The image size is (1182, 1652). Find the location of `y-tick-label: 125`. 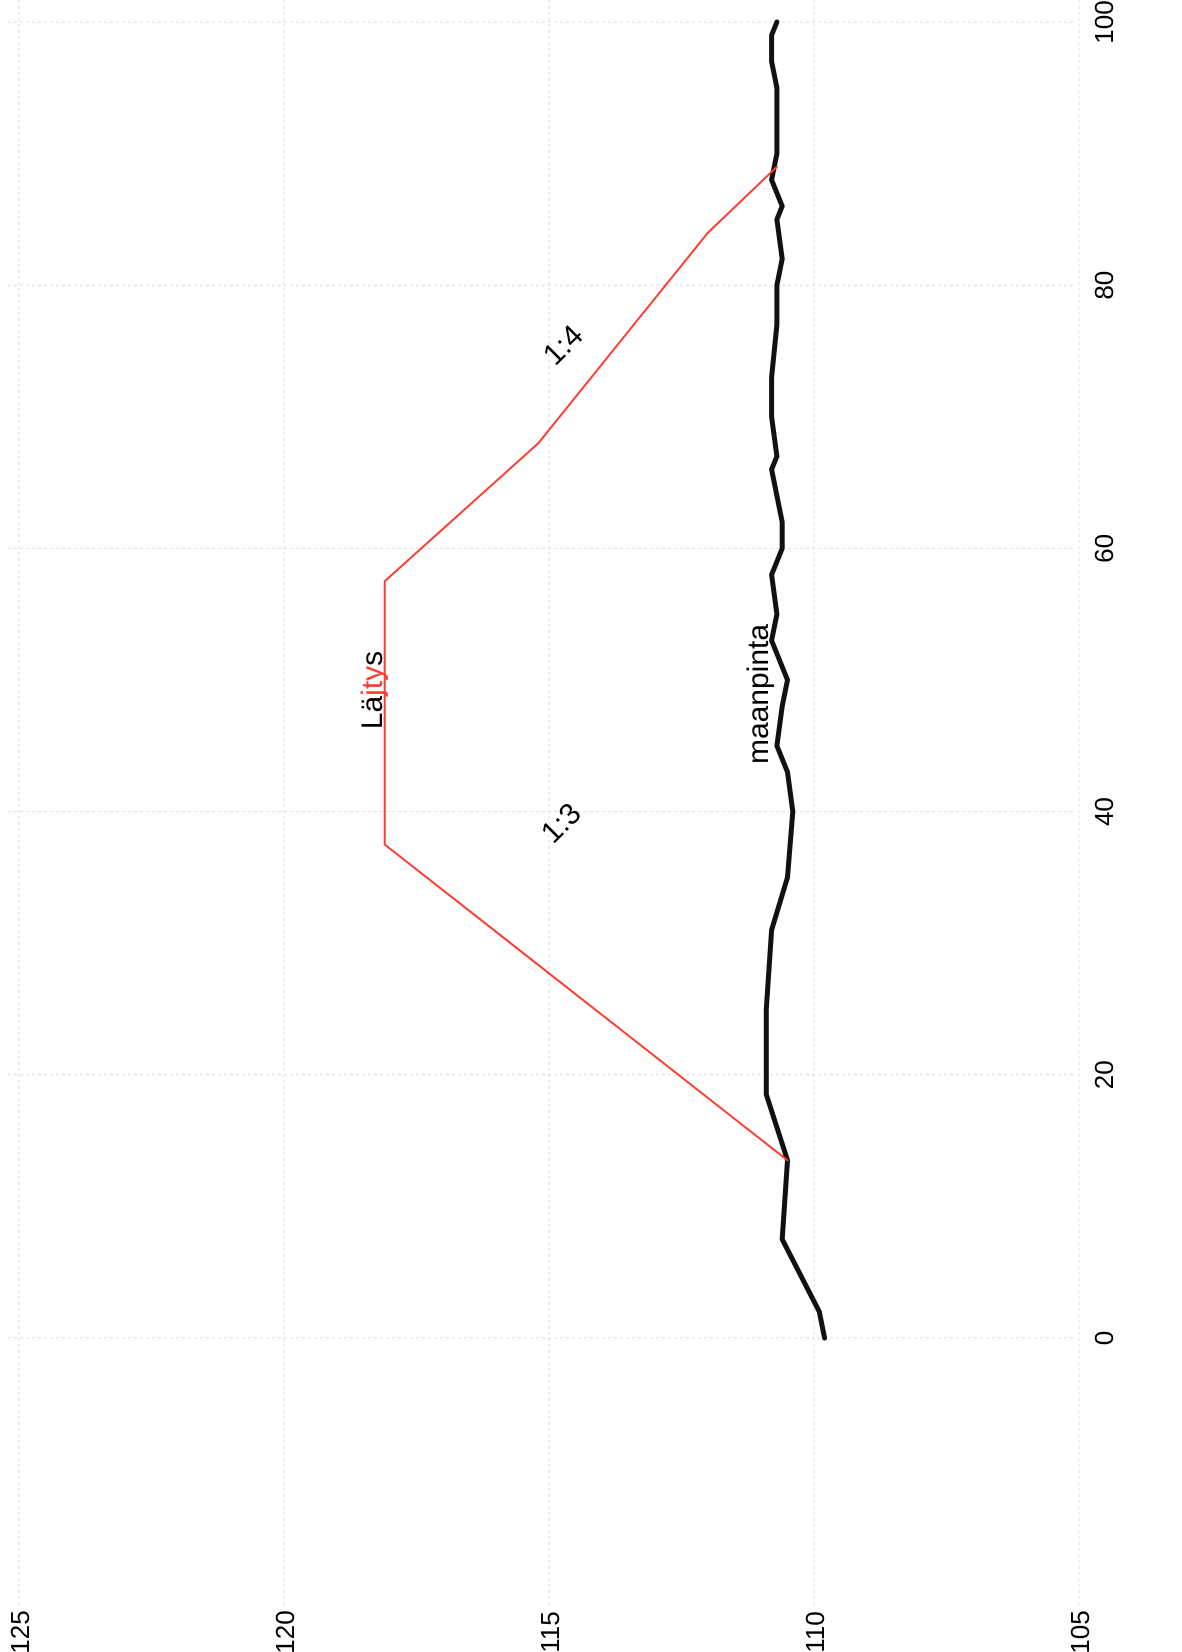

y-tick-label: 125 is located at coordinates (20, 1631).